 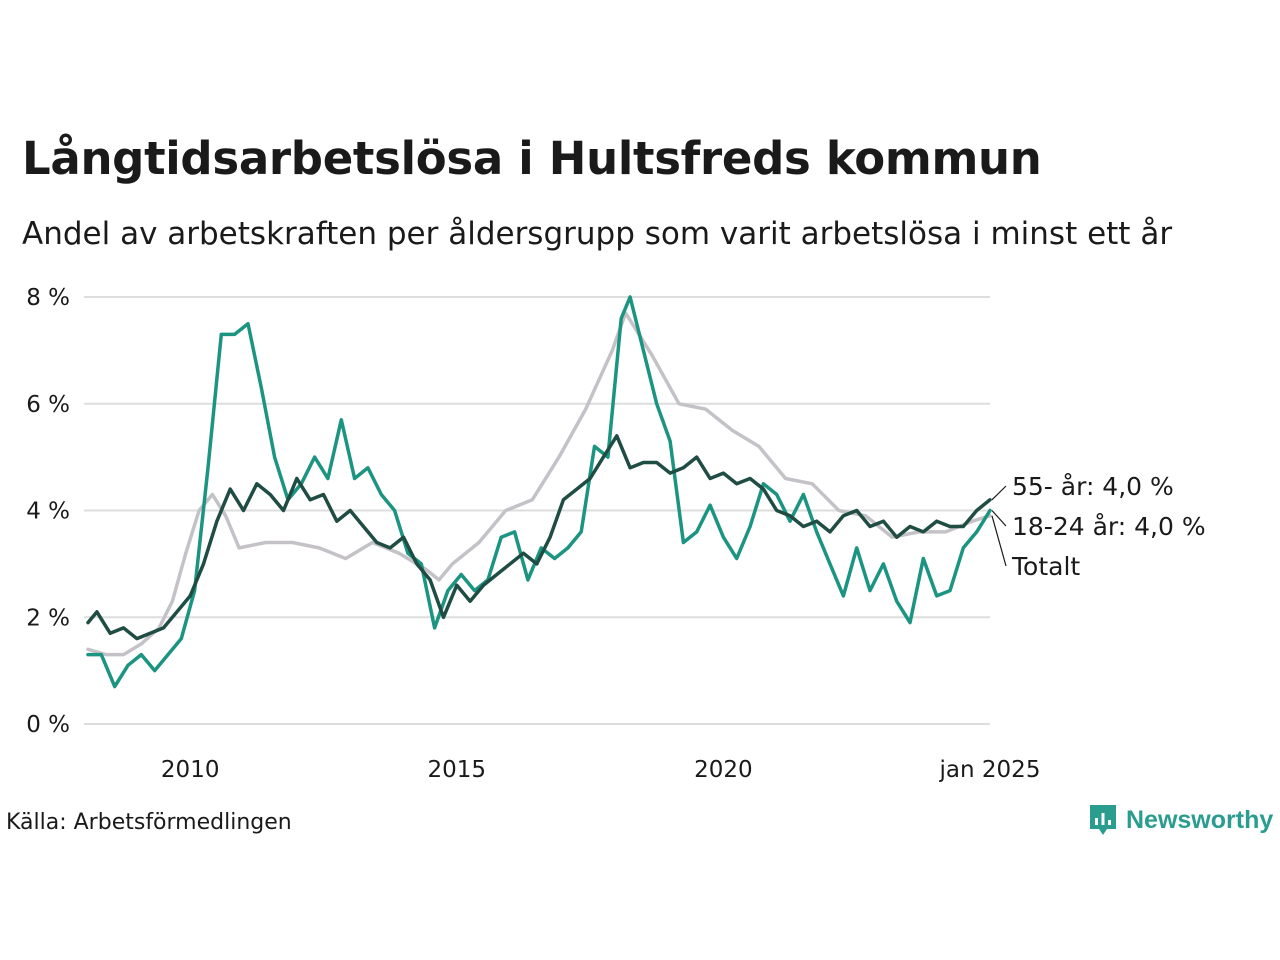 What do you see at coordinates (48, 298) in the screenshot?
I see `y-tick-label: 8 %` at bounding box center [48, 298].